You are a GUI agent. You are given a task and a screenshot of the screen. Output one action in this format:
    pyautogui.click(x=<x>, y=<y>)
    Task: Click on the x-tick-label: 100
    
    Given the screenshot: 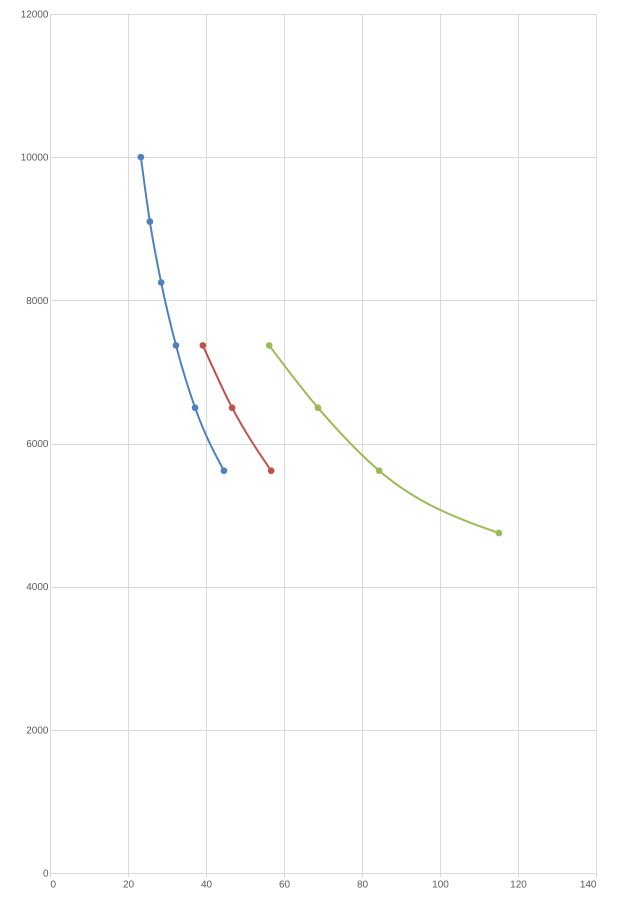 What is the action you would take?
    pyautogui.click(x=441, y=885)
    